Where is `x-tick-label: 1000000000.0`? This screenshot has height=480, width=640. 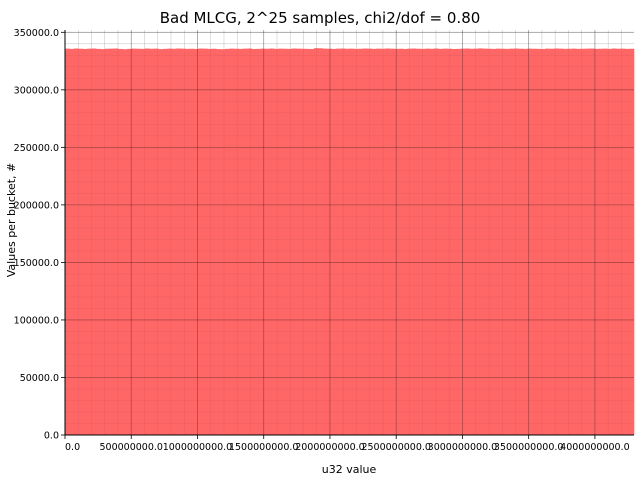 x-tick-label: 1000000000.0 is located at coordinates (198, 447).